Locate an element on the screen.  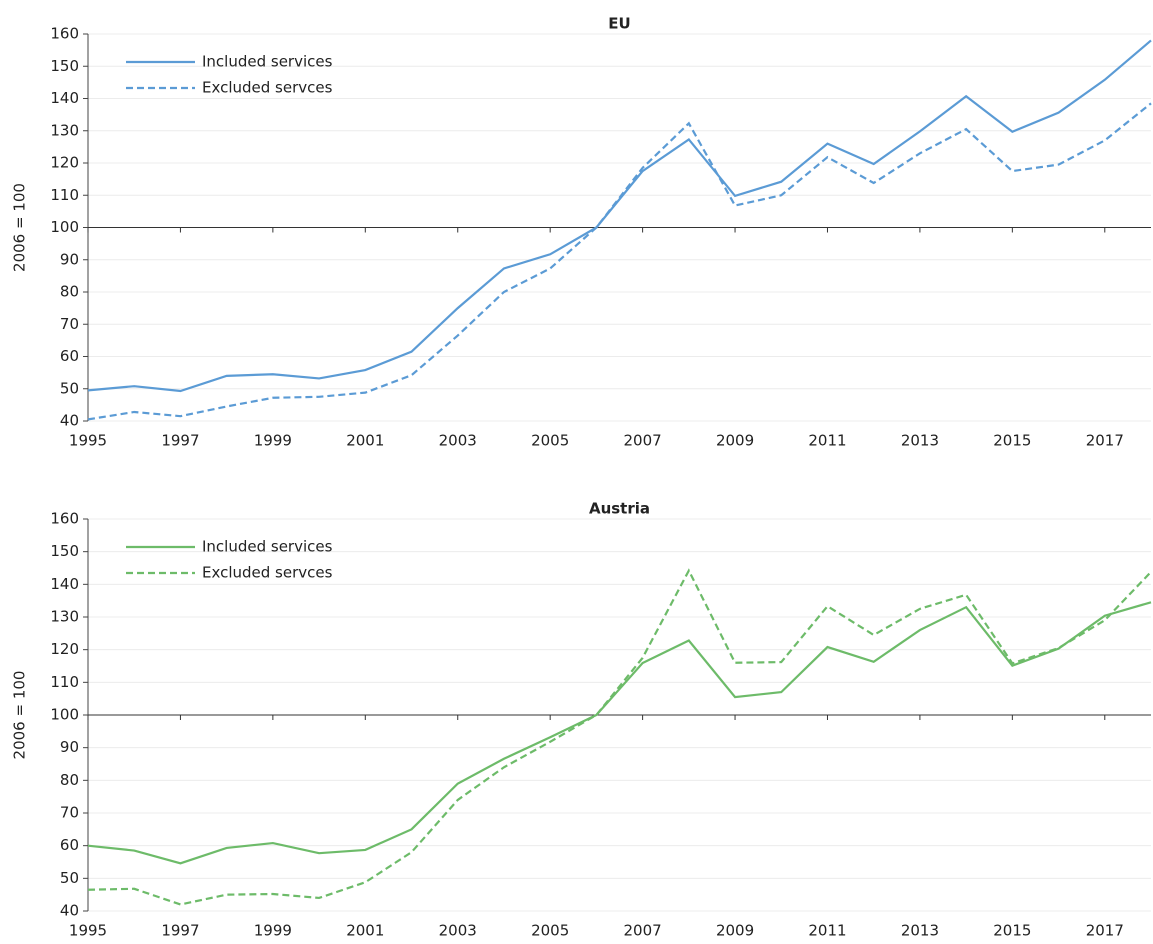
chart-title: Austria is located at coordinates (619, 509).